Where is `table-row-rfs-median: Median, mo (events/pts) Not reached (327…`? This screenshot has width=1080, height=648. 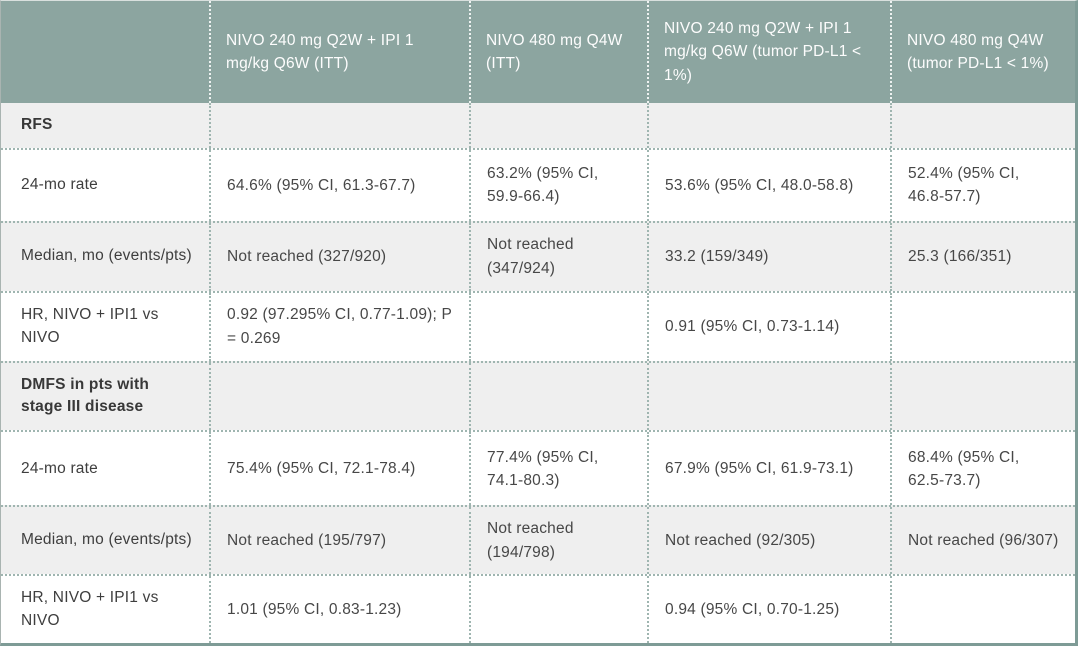 table-row-rfs-median: Median, mo (events/pts) Not reached (327… is located at coordinates (538, 255).